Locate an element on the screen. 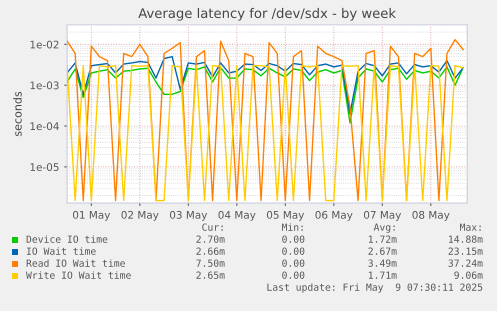 This screenshot has width=497, height=311. x-tick-label: 03 May is located at coordinates (189, 215).